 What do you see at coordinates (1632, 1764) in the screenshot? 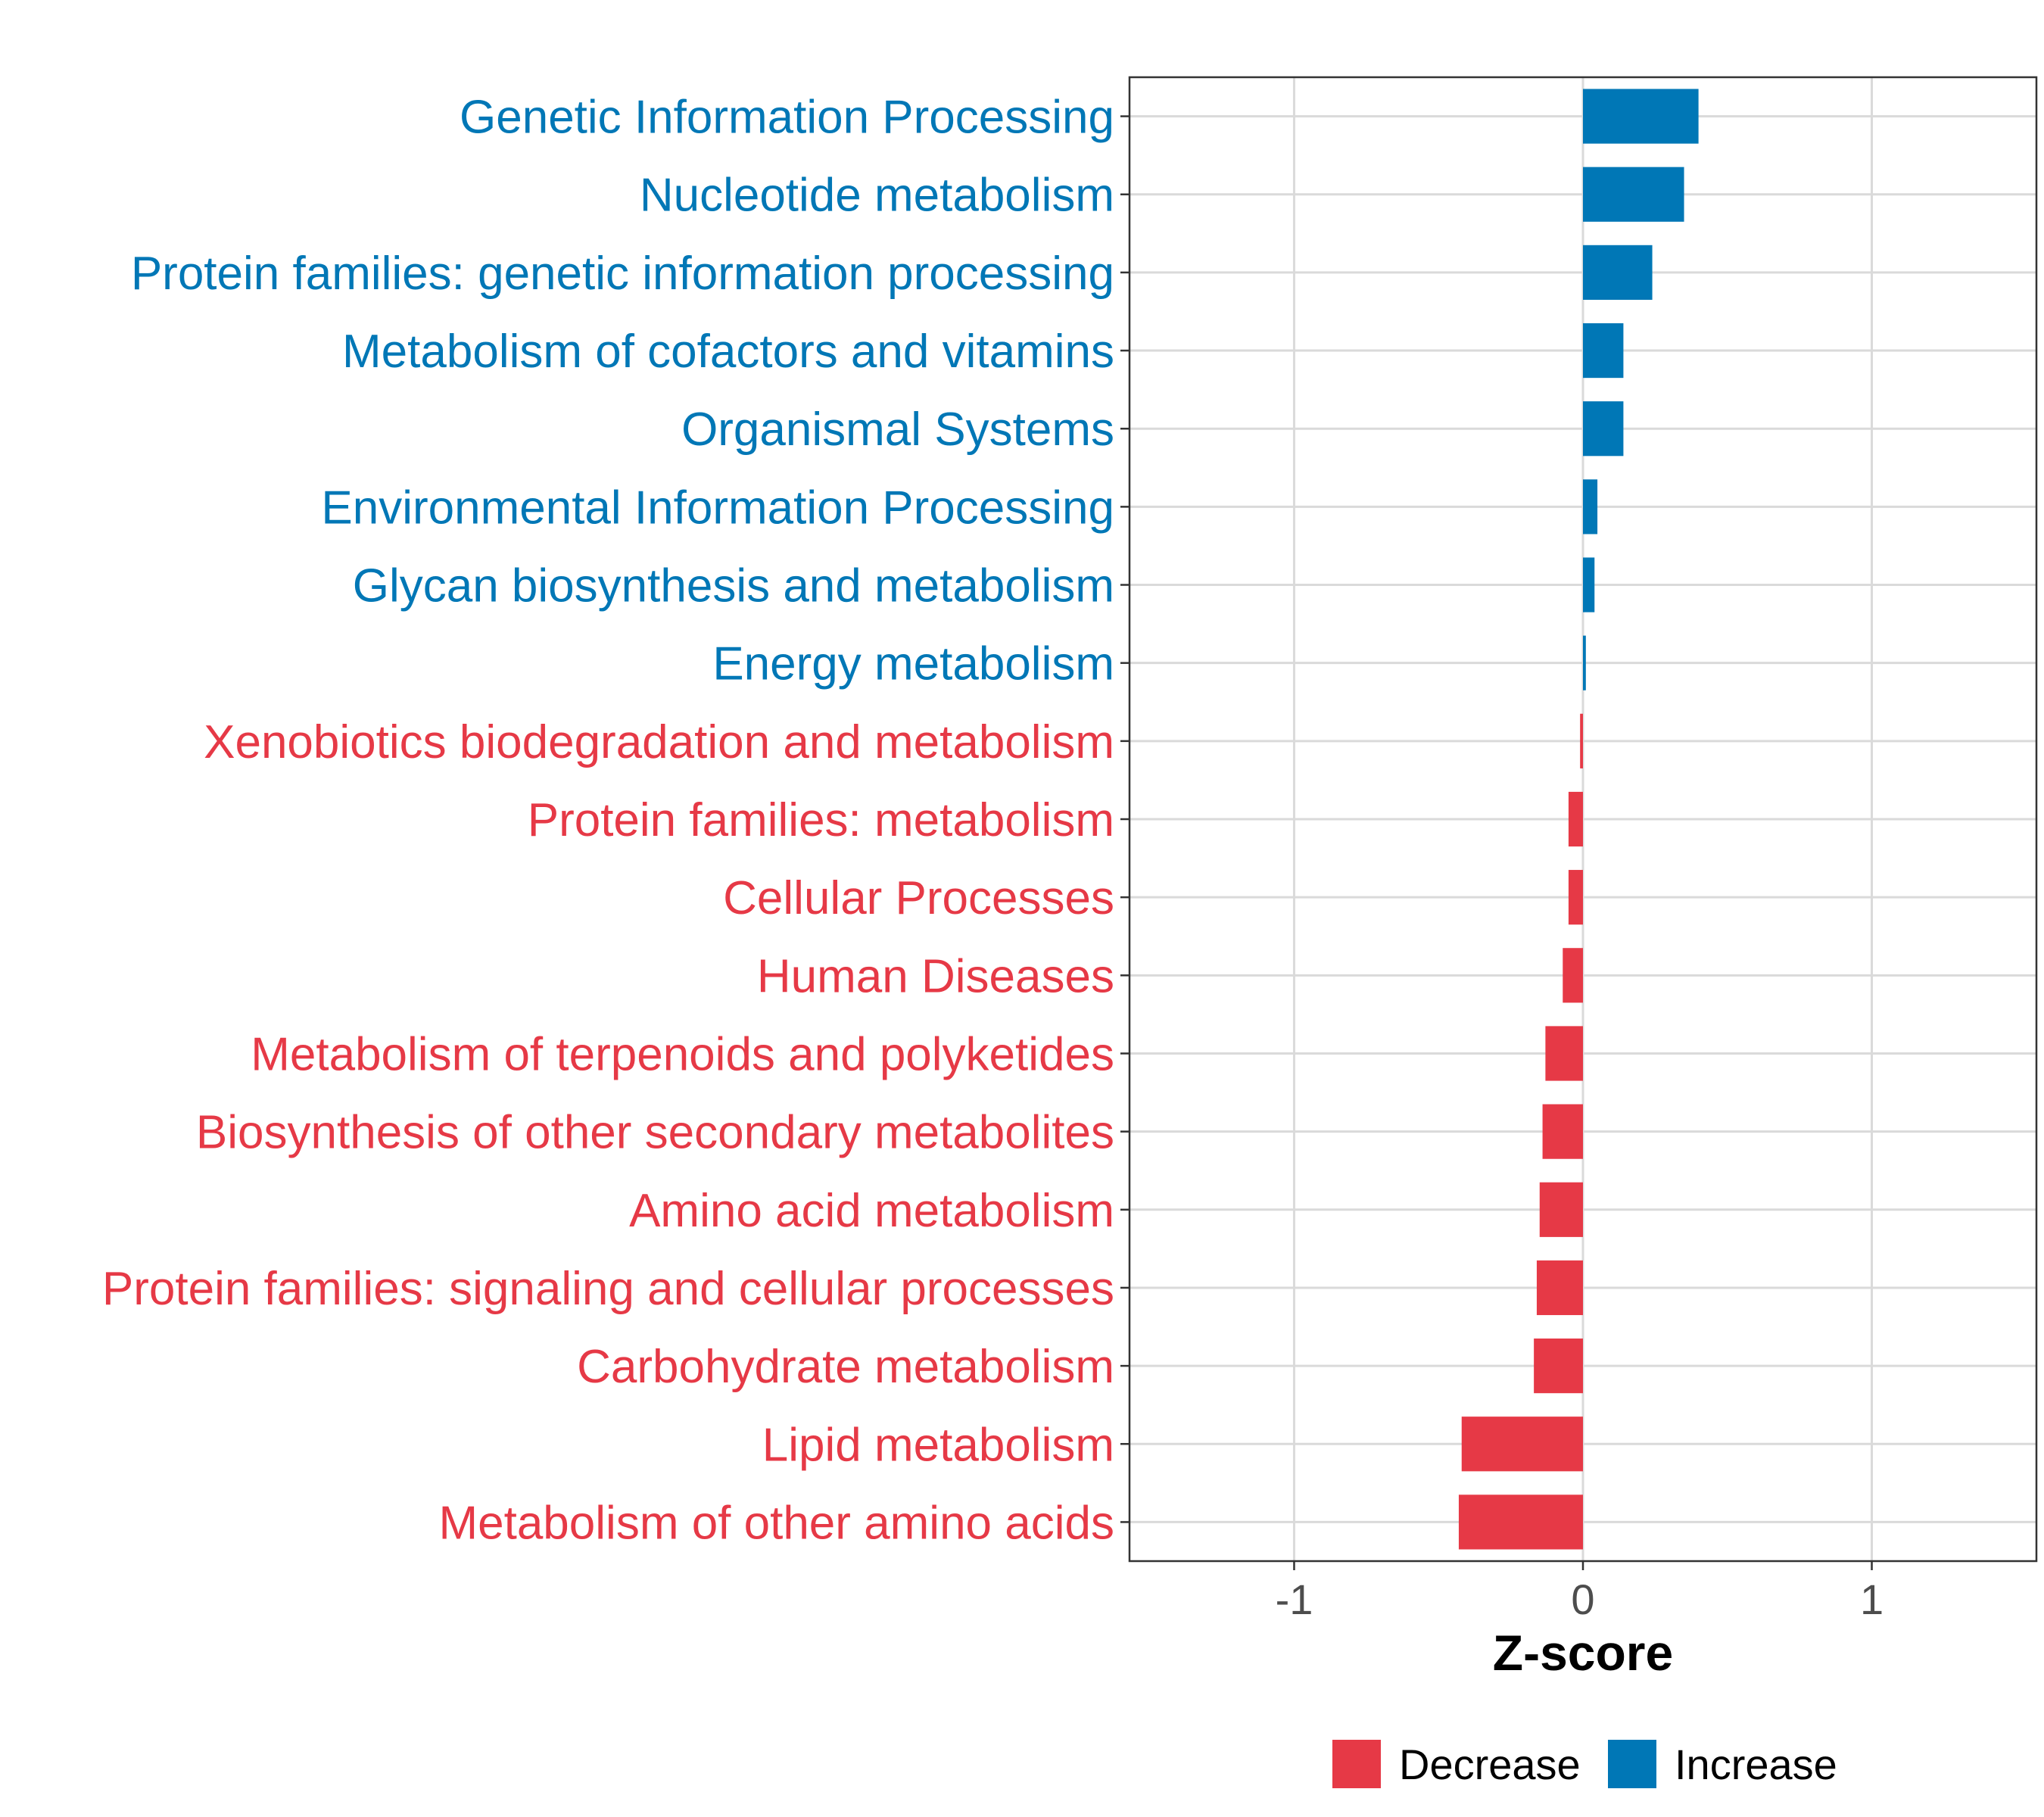
I see `legend-key-increase` at bounding box center [1632, 1764].